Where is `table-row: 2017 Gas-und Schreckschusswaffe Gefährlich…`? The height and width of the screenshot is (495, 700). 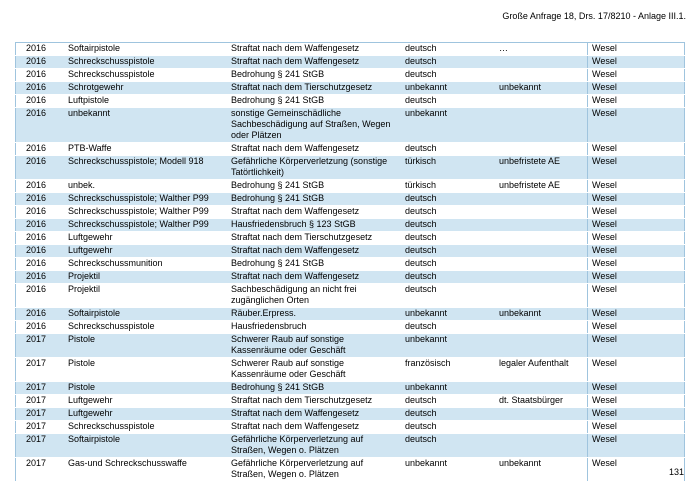
table-row: 2017 Gas-und Schreckschusswaffe Gefährlich… is located at coordinates (350, 469).